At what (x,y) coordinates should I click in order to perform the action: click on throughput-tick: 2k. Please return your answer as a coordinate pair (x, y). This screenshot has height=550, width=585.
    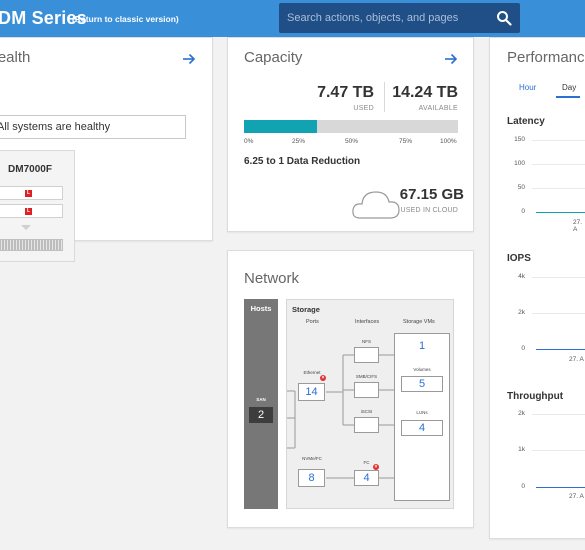
    Looking at the image, I should click on (521, 413).